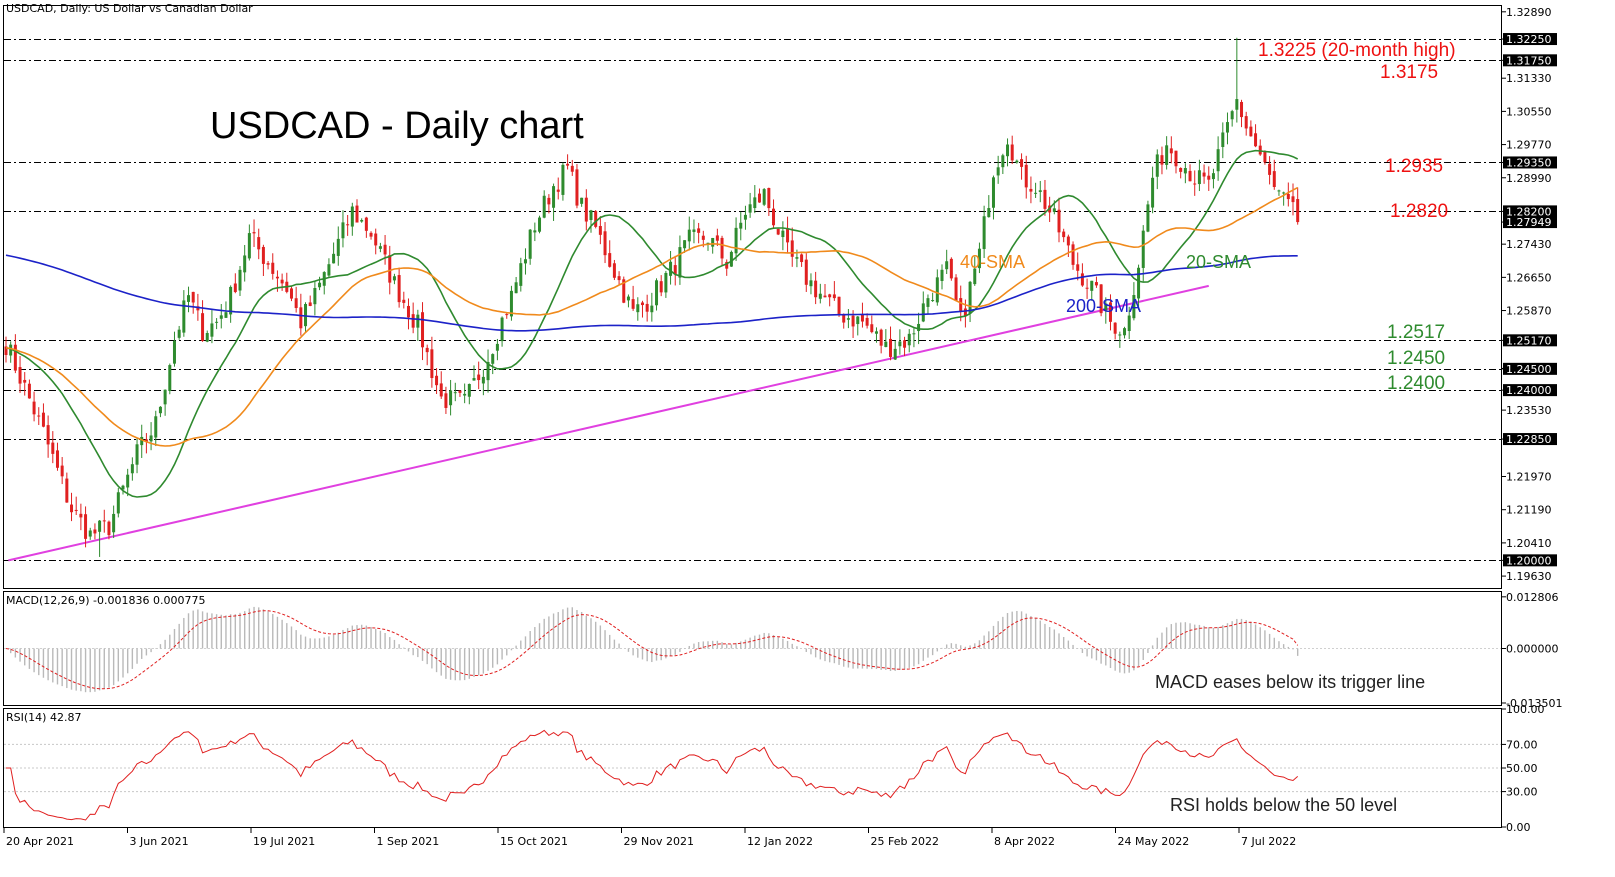  What do you see at coordinates (1416, 332) in the screenshot?
I see `level-label: 1.2517` at bounding box center [1416, 332].